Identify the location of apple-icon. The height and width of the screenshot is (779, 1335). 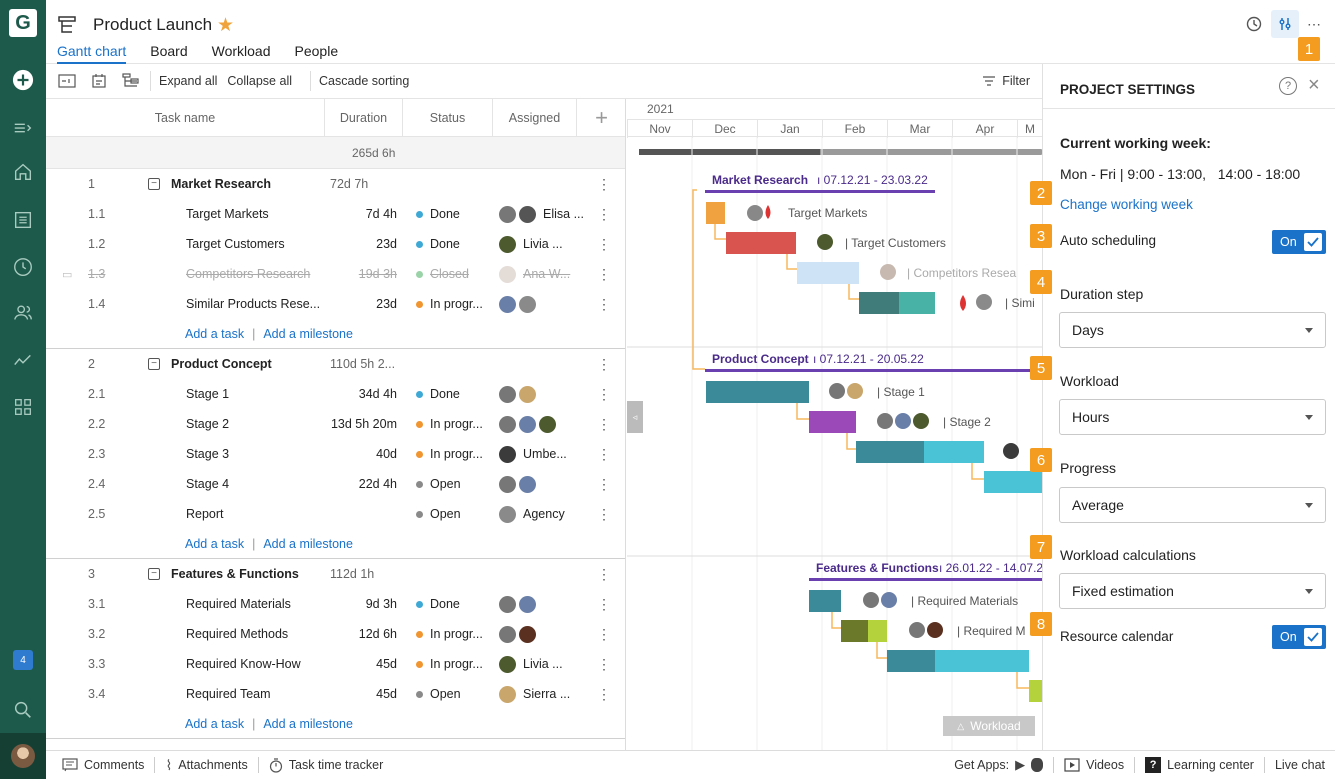
(1037, 765).